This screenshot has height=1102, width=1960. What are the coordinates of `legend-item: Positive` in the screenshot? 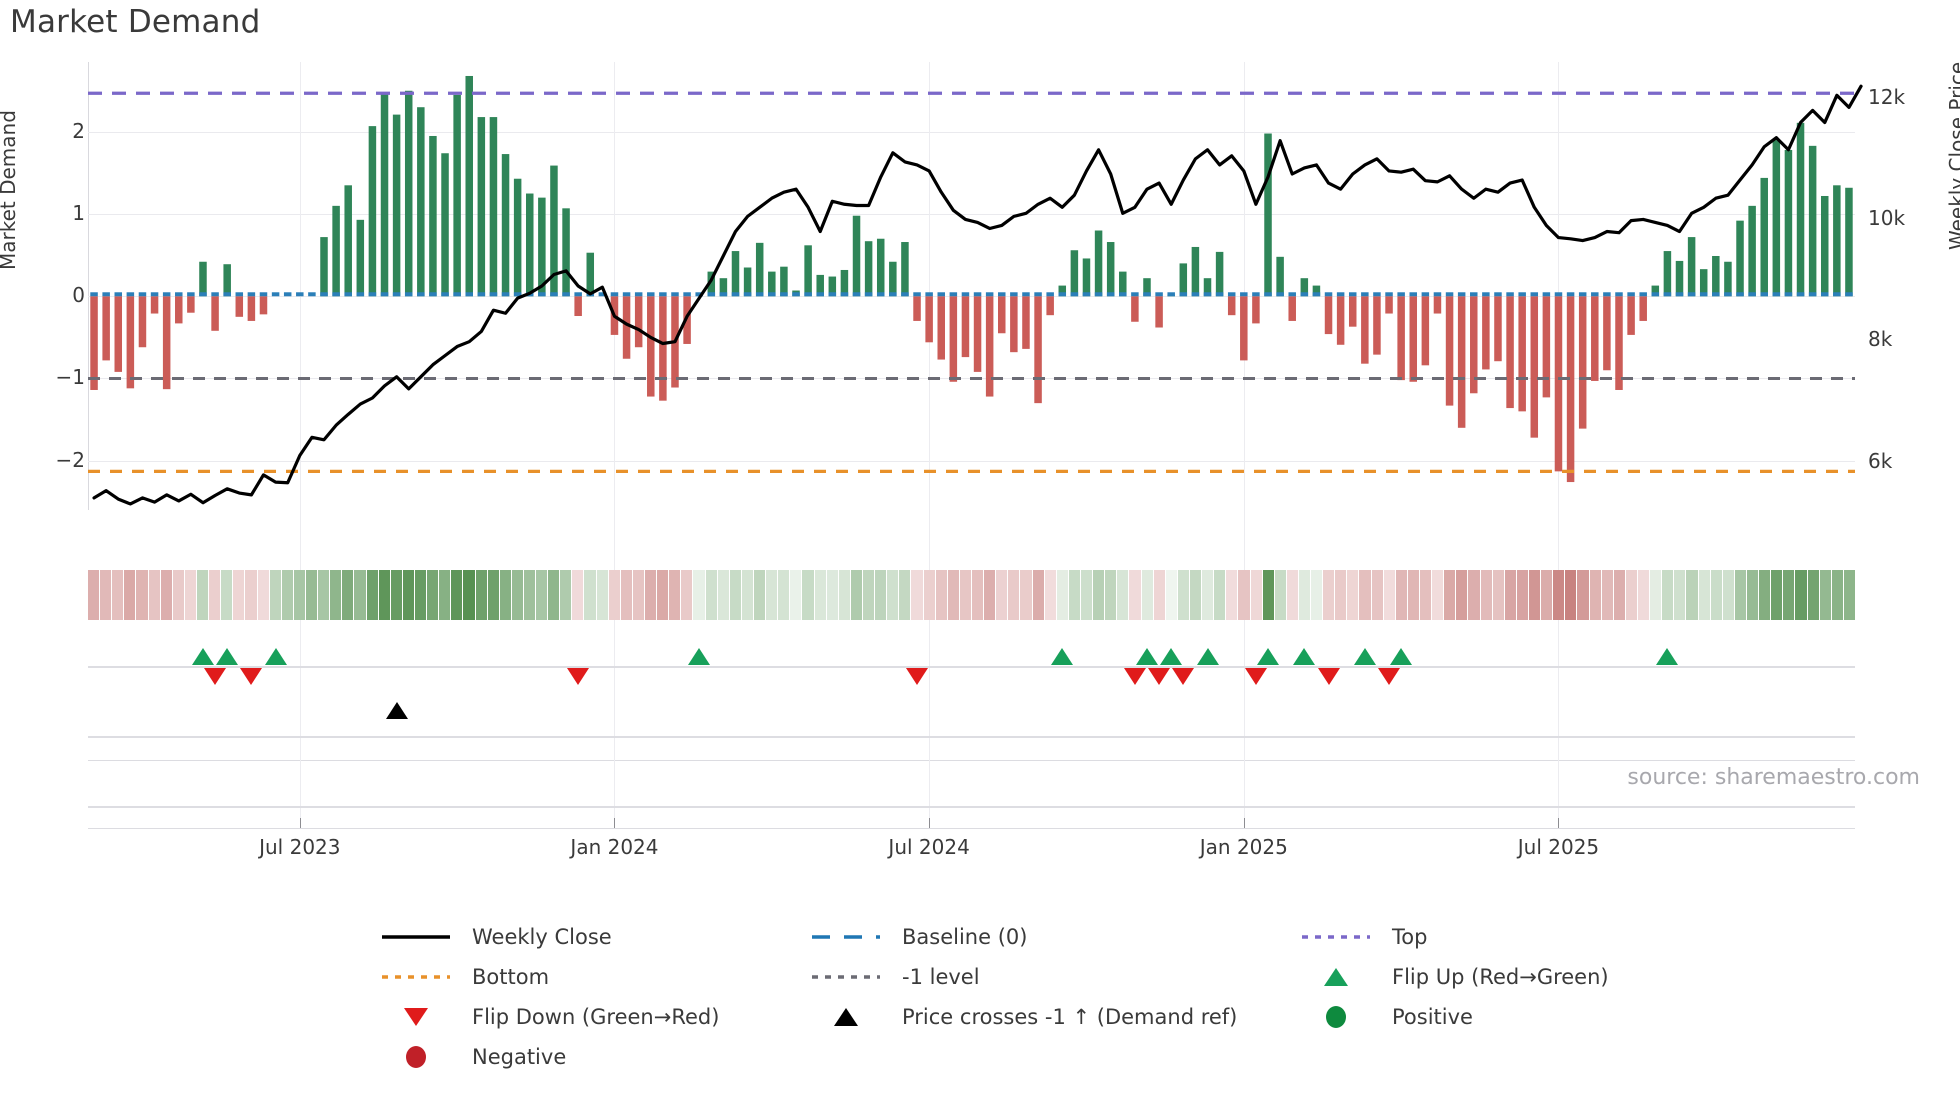 It's located at (1498, 1017).